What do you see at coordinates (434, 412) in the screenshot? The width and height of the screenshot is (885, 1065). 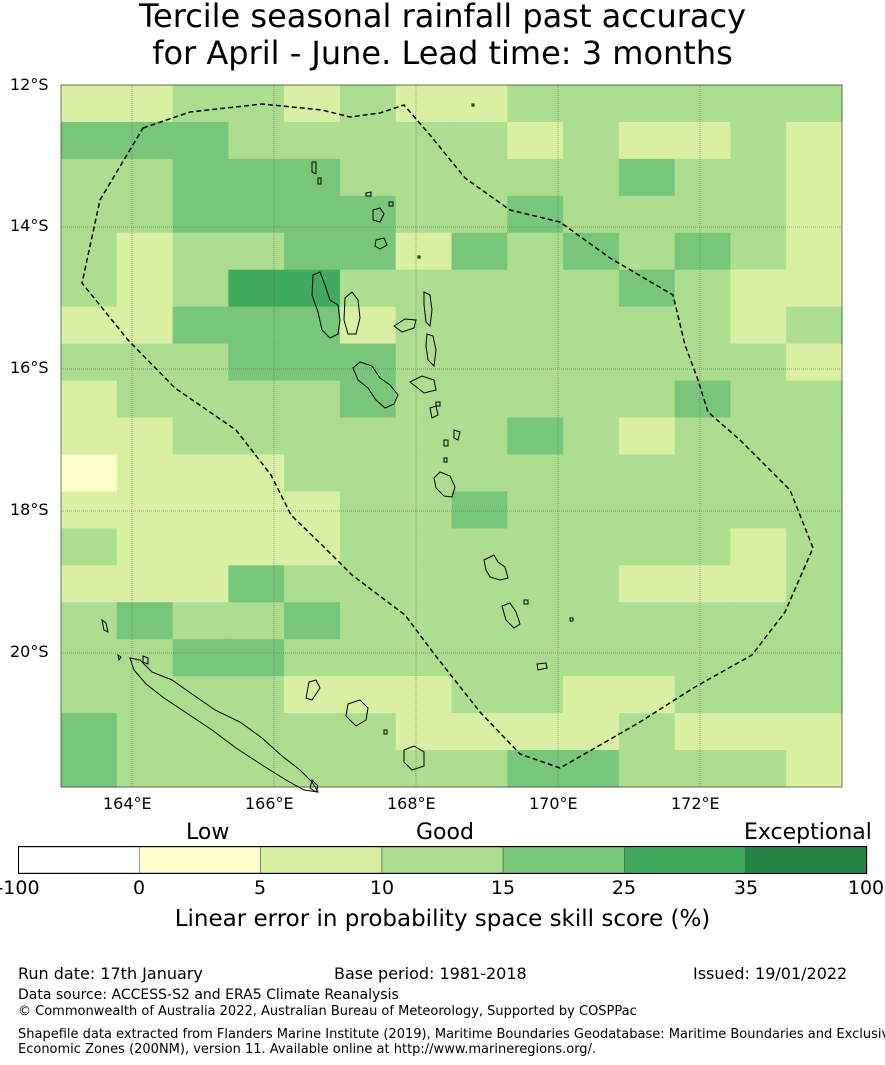 I see `island-epi` at bounding box center [434, 412].